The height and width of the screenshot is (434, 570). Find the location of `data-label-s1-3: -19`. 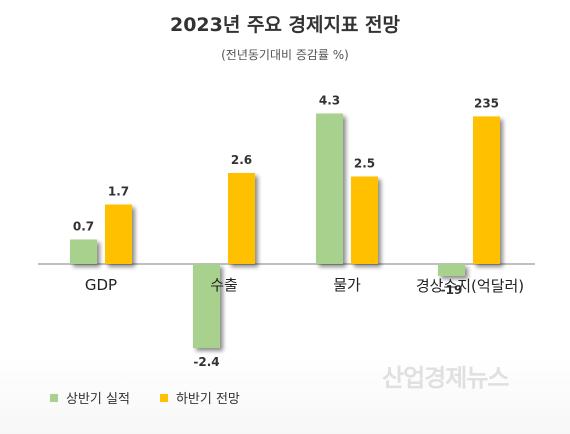

data-label-s1-3: -19 is located at coordinates (452, 290).